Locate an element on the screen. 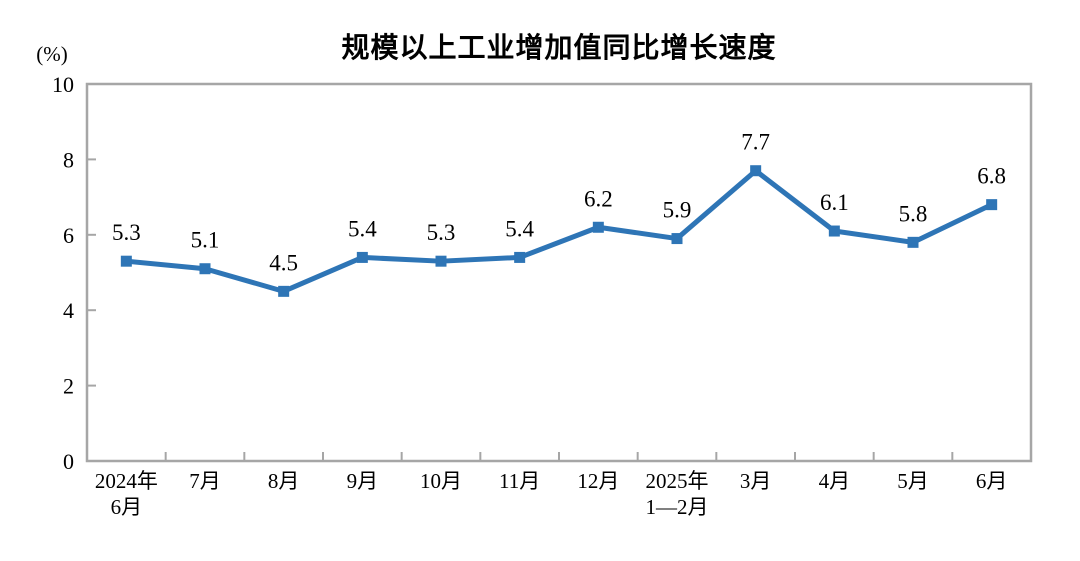 The image size is (1080, 561). x-axis-category-label: 11月 is located at coordinates (519, 481).